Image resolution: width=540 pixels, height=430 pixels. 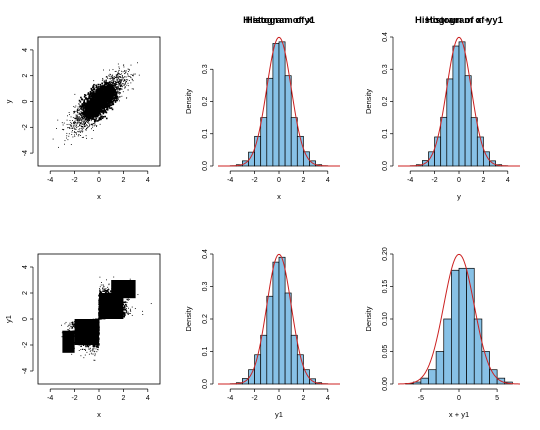 What do you see at coordinates (459, 101) in the screenshot?
I see `density-curve` at bounding box center [459, 101].